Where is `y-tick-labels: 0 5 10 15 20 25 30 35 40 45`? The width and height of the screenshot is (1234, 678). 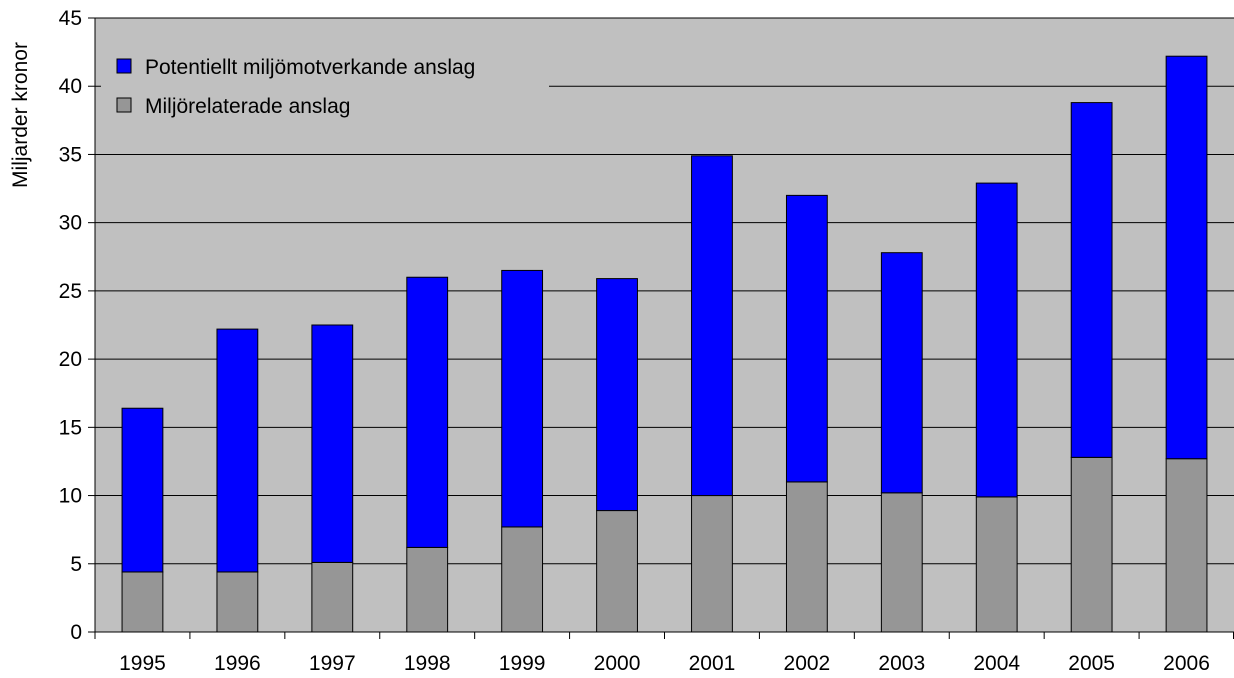 y-tick-labels: 0 5 10 15 20 25 30 35 40 45 is located at coordinates (70, 325).